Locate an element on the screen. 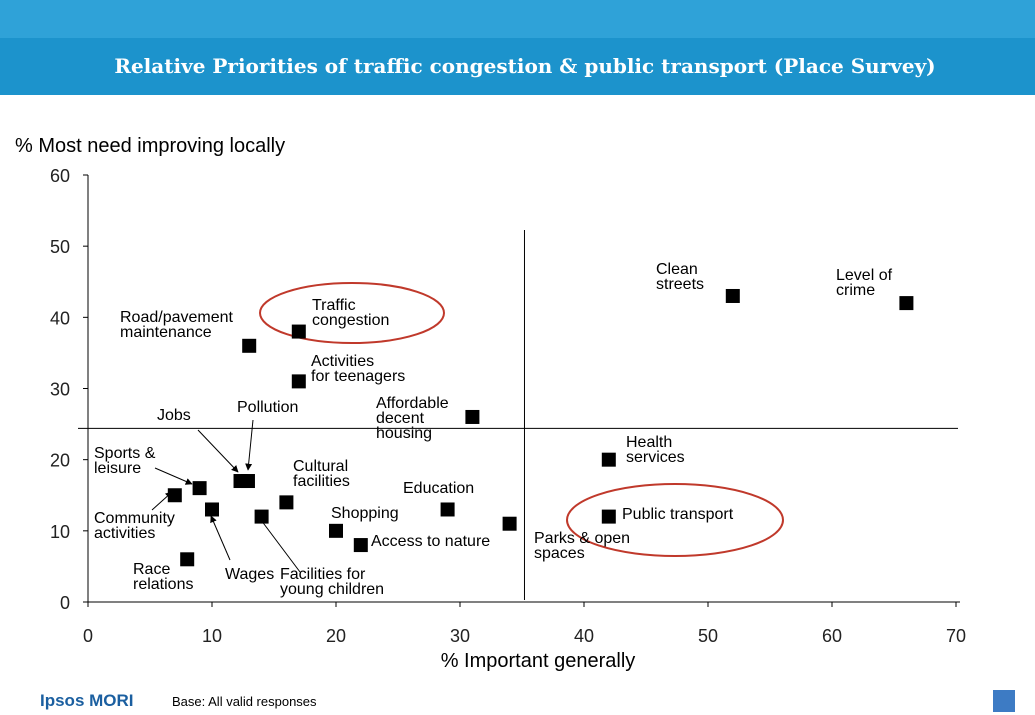  point-label: Pollution is located at coordinates (268, 407).